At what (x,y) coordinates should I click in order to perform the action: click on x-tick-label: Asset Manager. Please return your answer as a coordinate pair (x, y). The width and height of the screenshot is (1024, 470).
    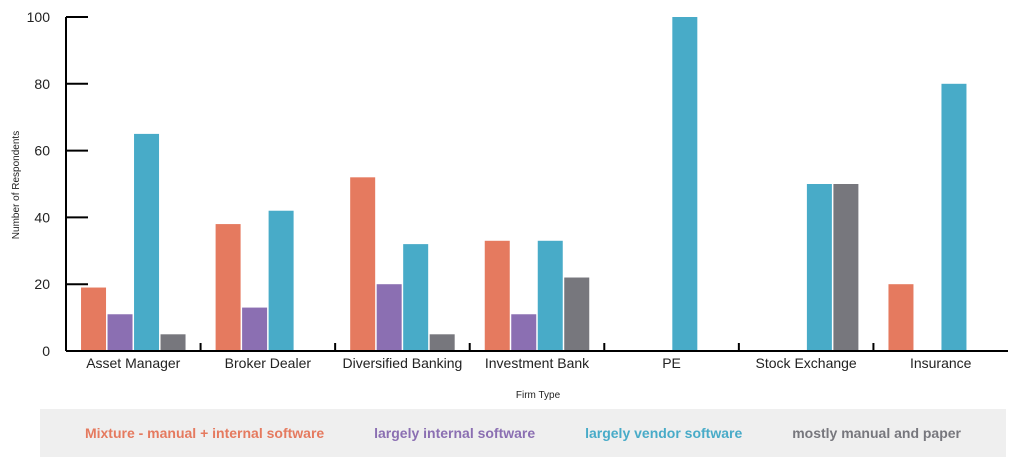
    Looking at the image, I should click on (133, 363).